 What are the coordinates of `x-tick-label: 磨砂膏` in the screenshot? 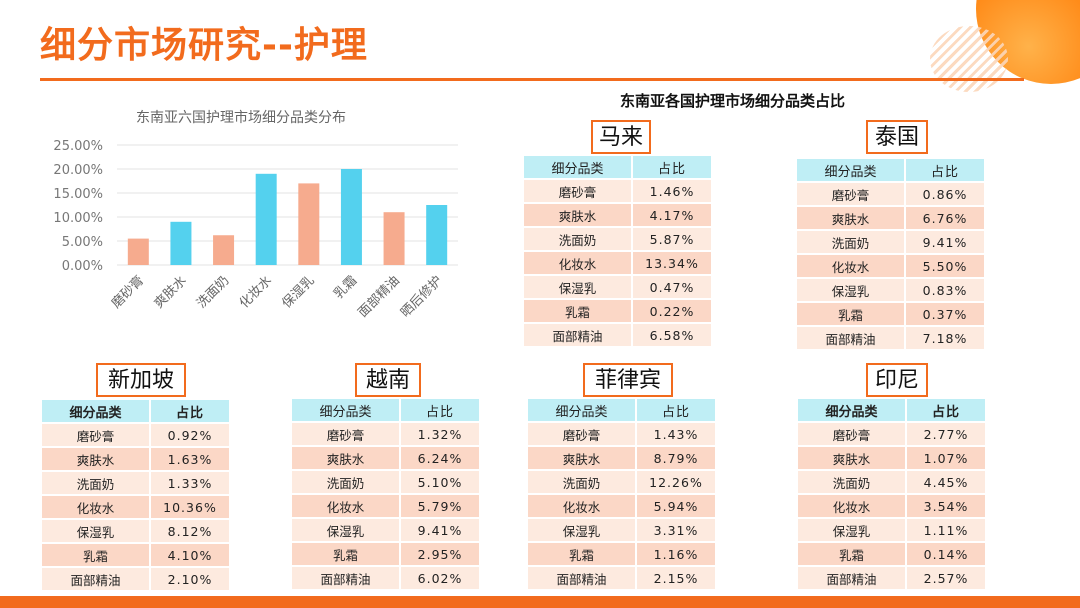 It's located at (127, 292).